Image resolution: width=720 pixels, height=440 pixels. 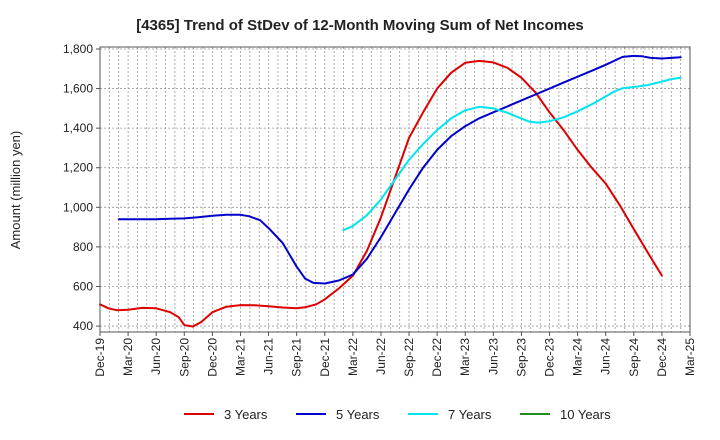 What do you see at coordinates (662, 357) in the screenshot?
I see `x-tick-label: Dec-24` at bounding box center [662, 357].